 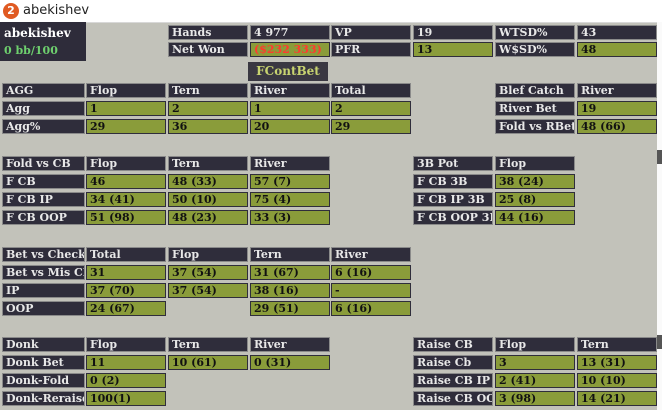 What do you see at coordinates (535, 199) in the screenshot?
I see `stat-value: 25 (8)` at bounding box center [535, 199].